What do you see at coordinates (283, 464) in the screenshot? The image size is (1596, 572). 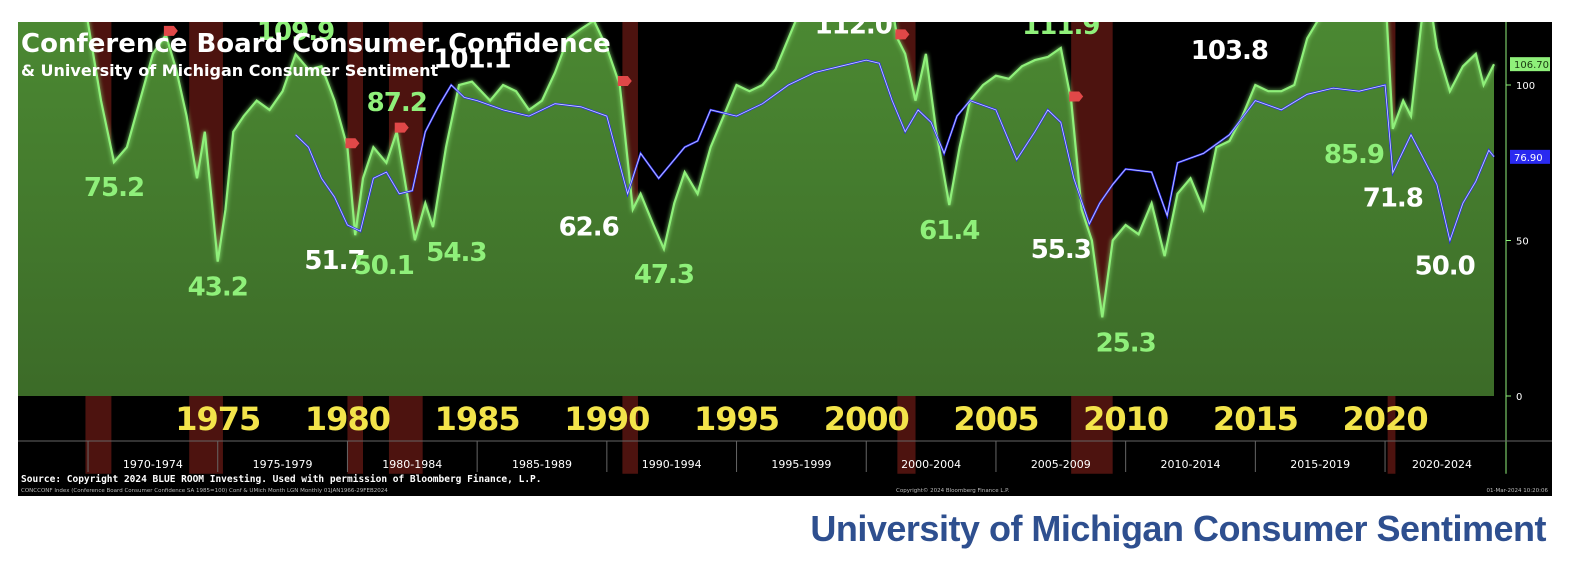 I see `period-label: 1975-1979` at bounding box center [283, 464].